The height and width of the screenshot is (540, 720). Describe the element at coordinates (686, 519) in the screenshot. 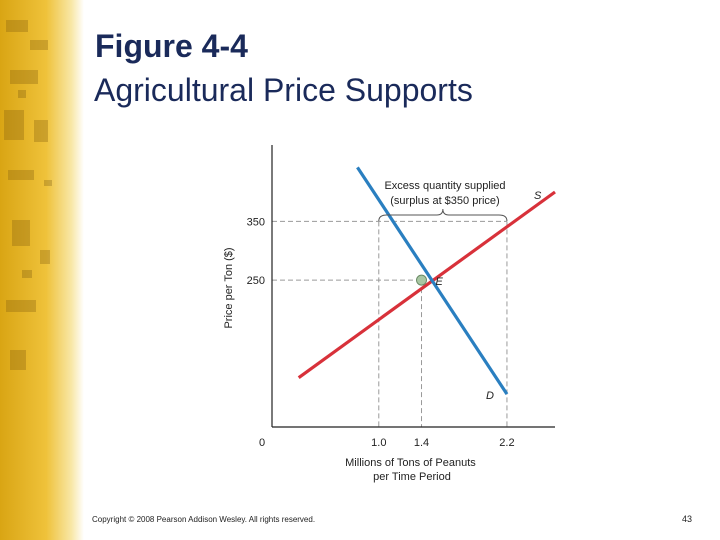

I see `page-number: 43` at that location.